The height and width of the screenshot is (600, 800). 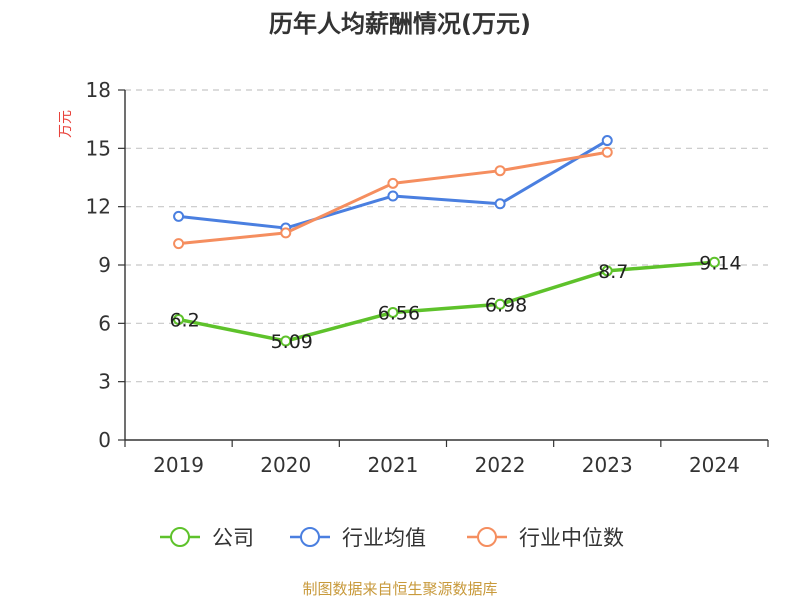 I want to click on data-label: 6.56, so click(x=399, y=313).